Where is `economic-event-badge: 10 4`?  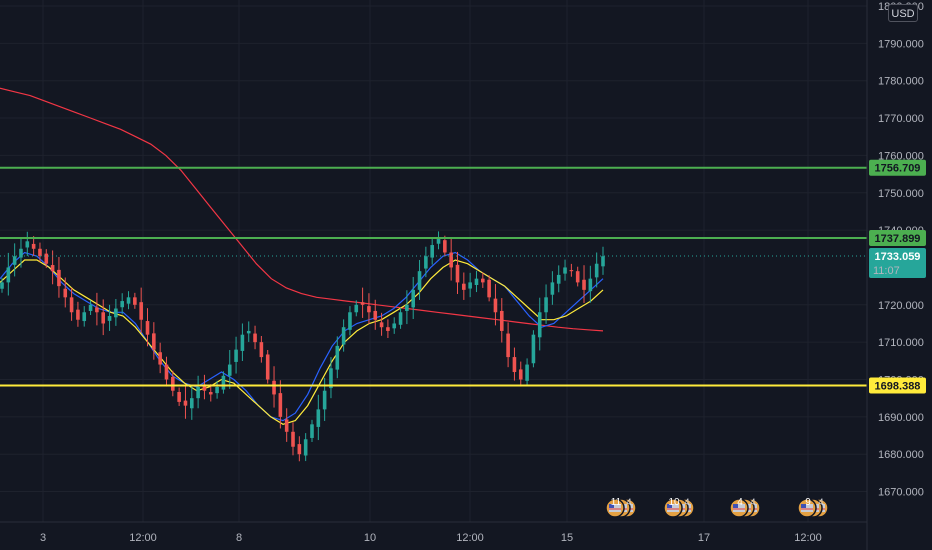
economic-event-badge: 10 4 is located at coordinates (679, 507).